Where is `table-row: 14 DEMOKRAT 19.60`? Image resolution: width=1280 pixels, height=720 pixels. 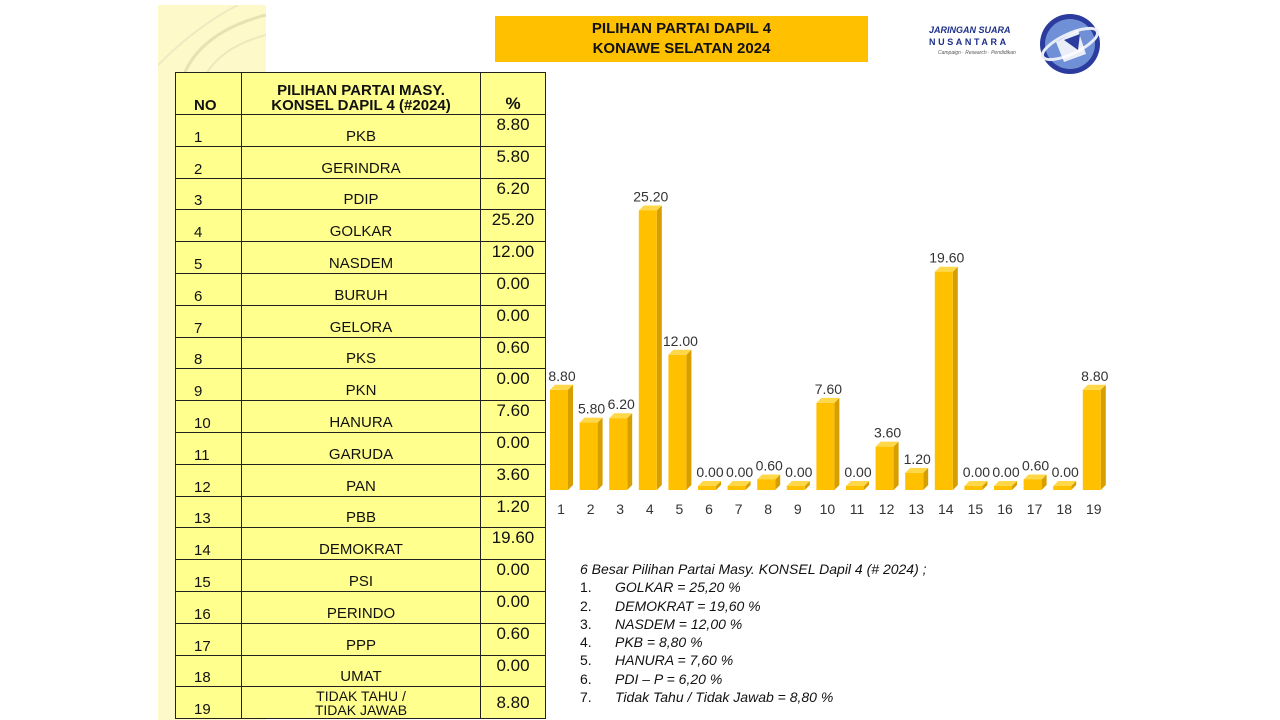
table-row: 14 DEMOKRAT 19.60 is located at coordinates (360, 544).